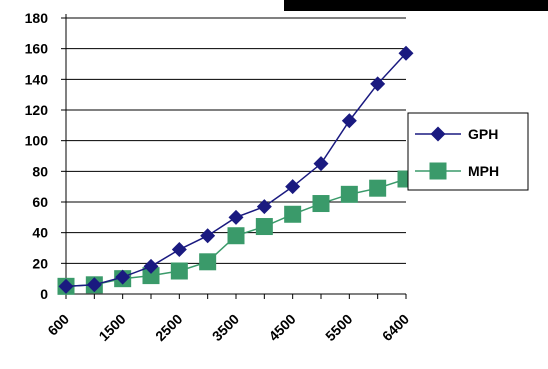 Image resolution: width=548 pixels, height=369 pixels. Describe the element at coordinates (338, 327) in the screenshot. I see `x-tick-label: 5500` at that location.